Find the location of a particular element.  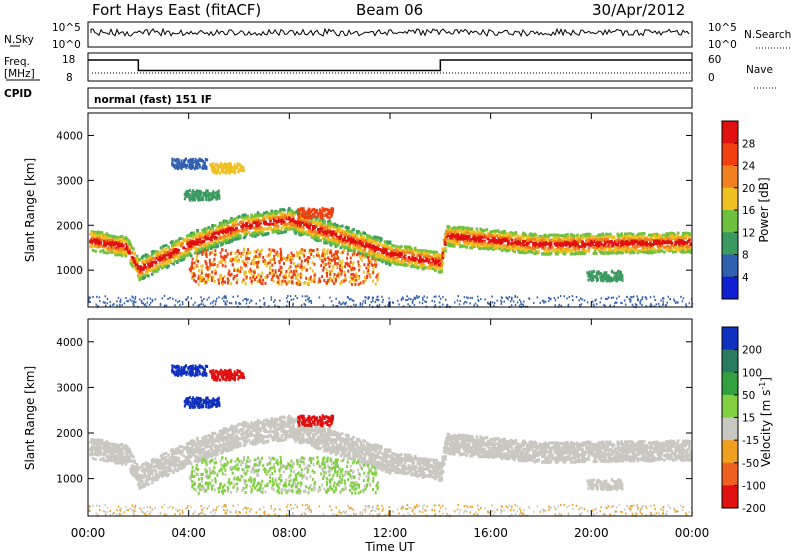

noise-trace is located at coordinates (390, 32).